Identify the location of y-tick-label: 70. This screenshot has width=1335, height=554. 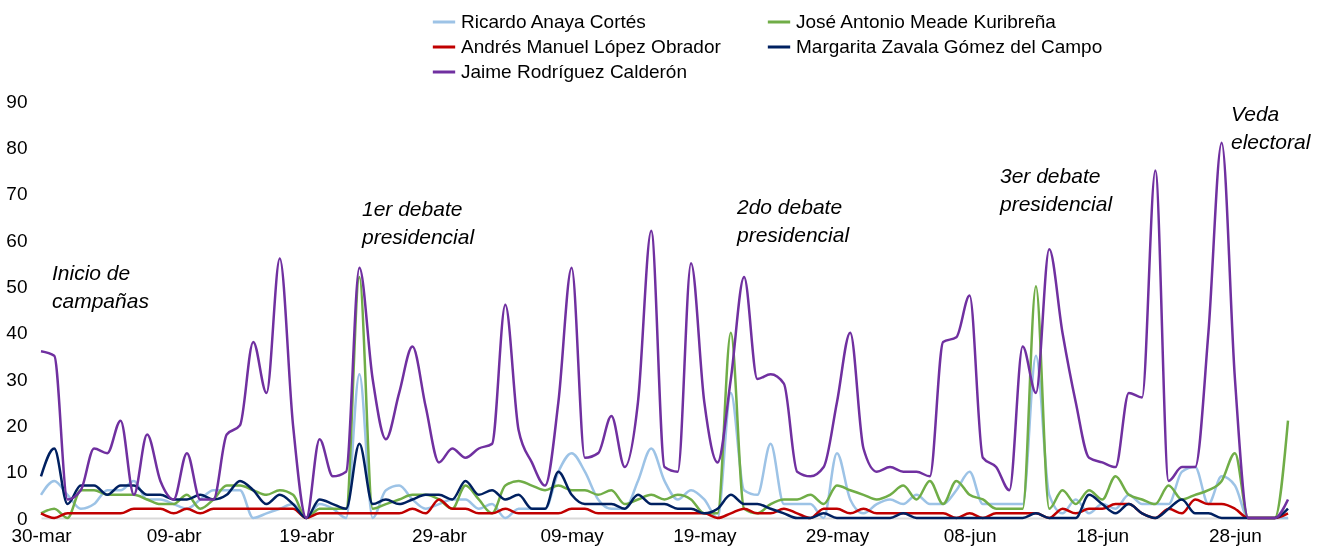
(17, 194).